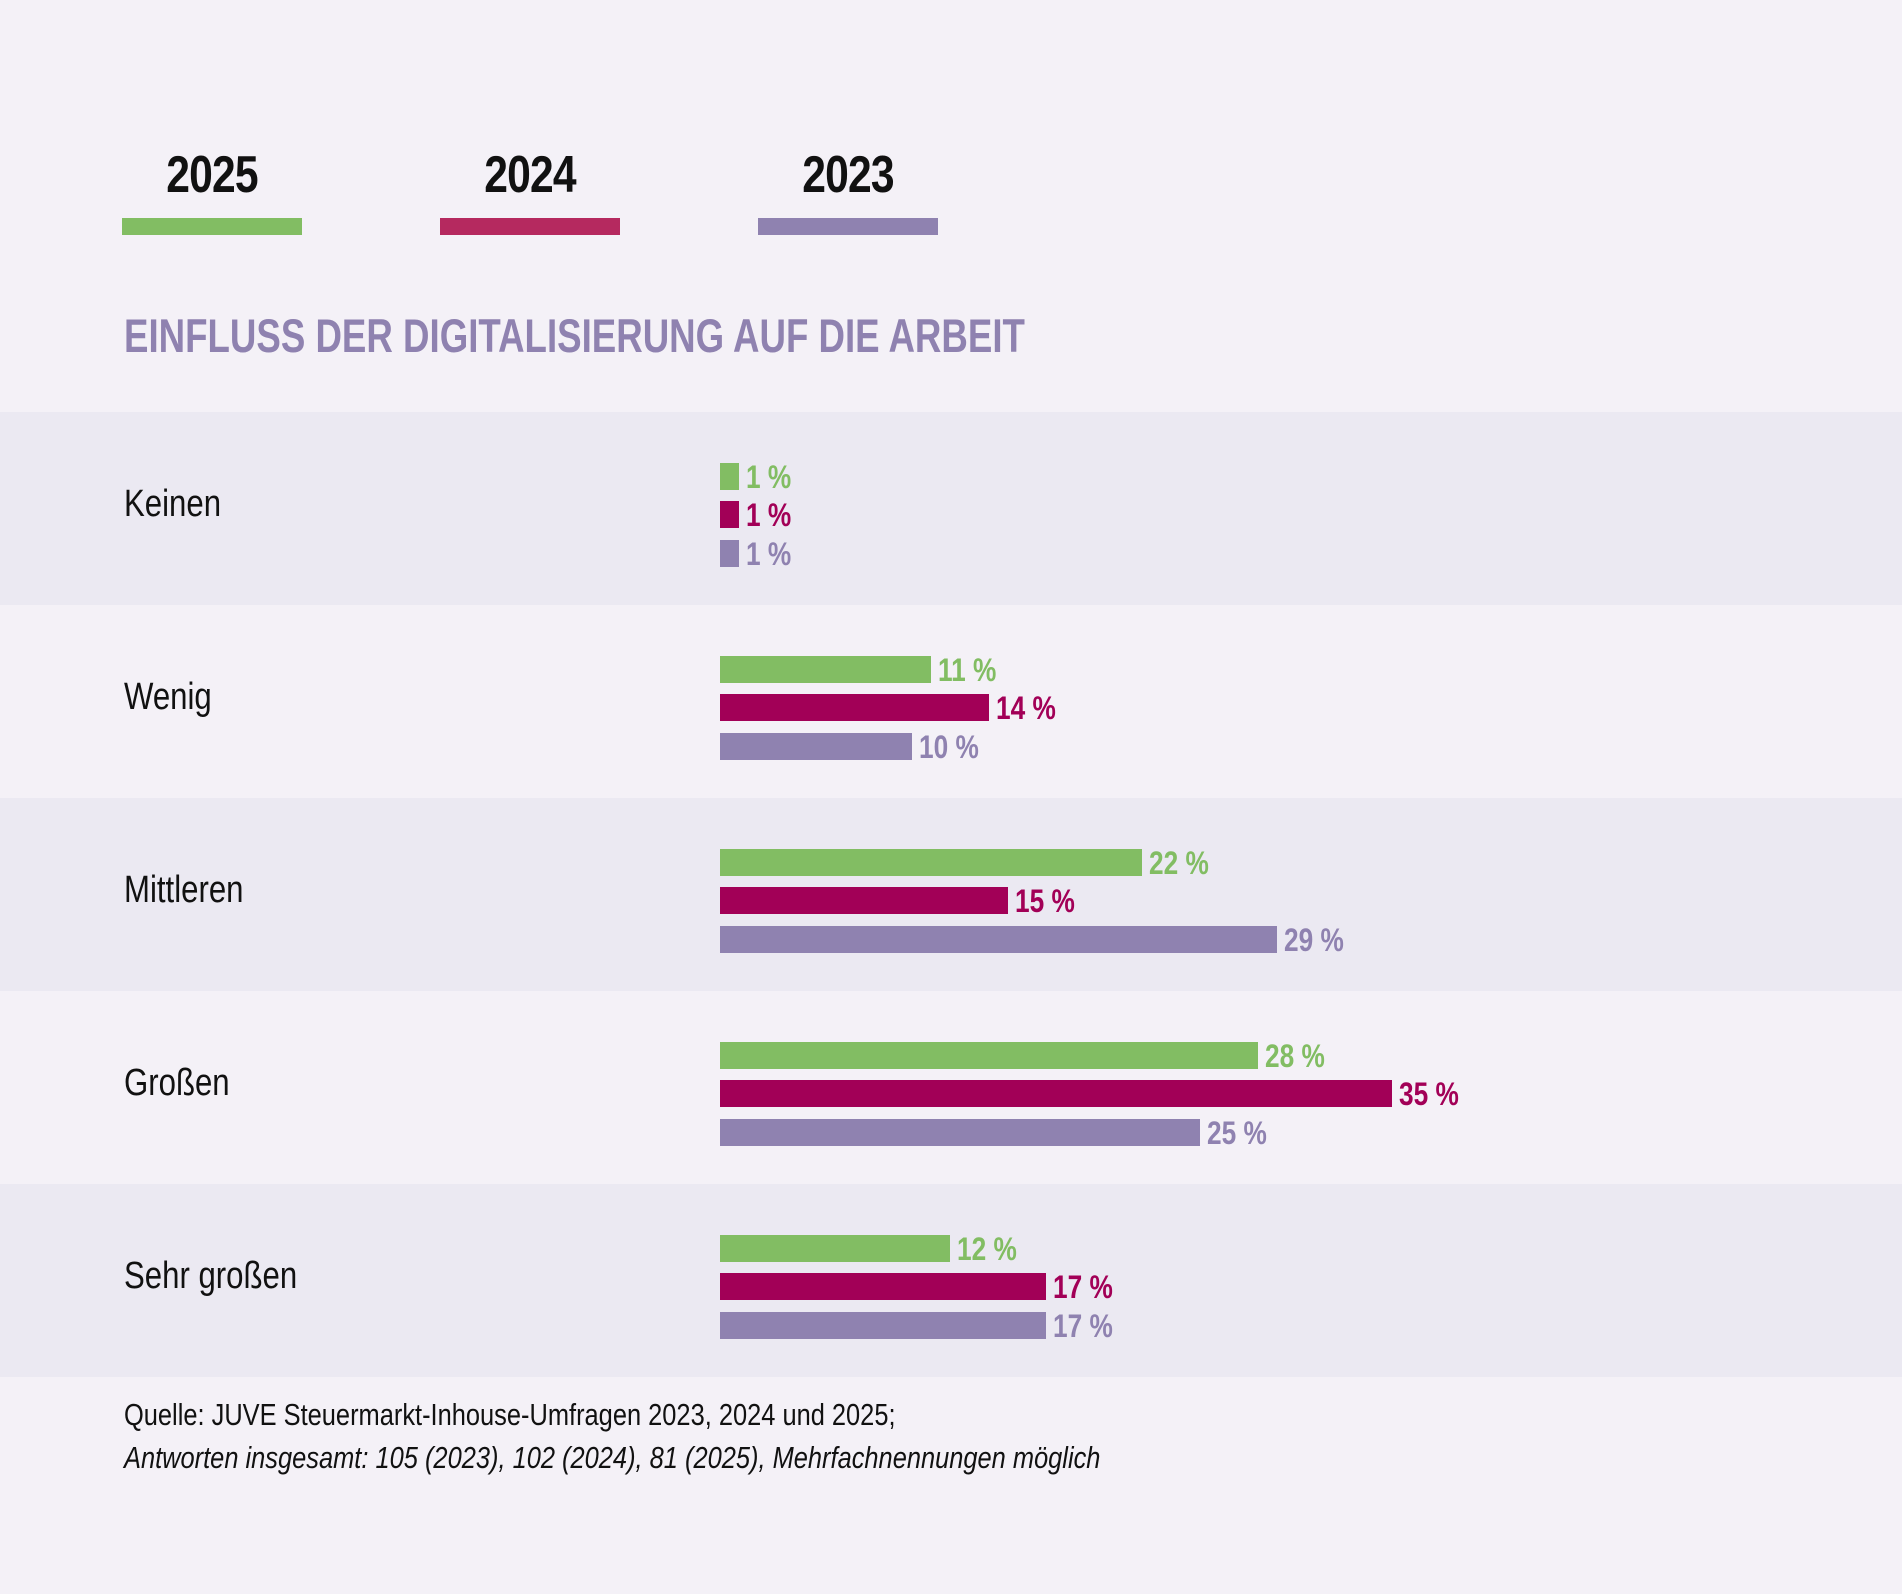 This screenshot has width=1902, height=1594. I want to click on bar-value-label: 14 %, so click(1025, 708).